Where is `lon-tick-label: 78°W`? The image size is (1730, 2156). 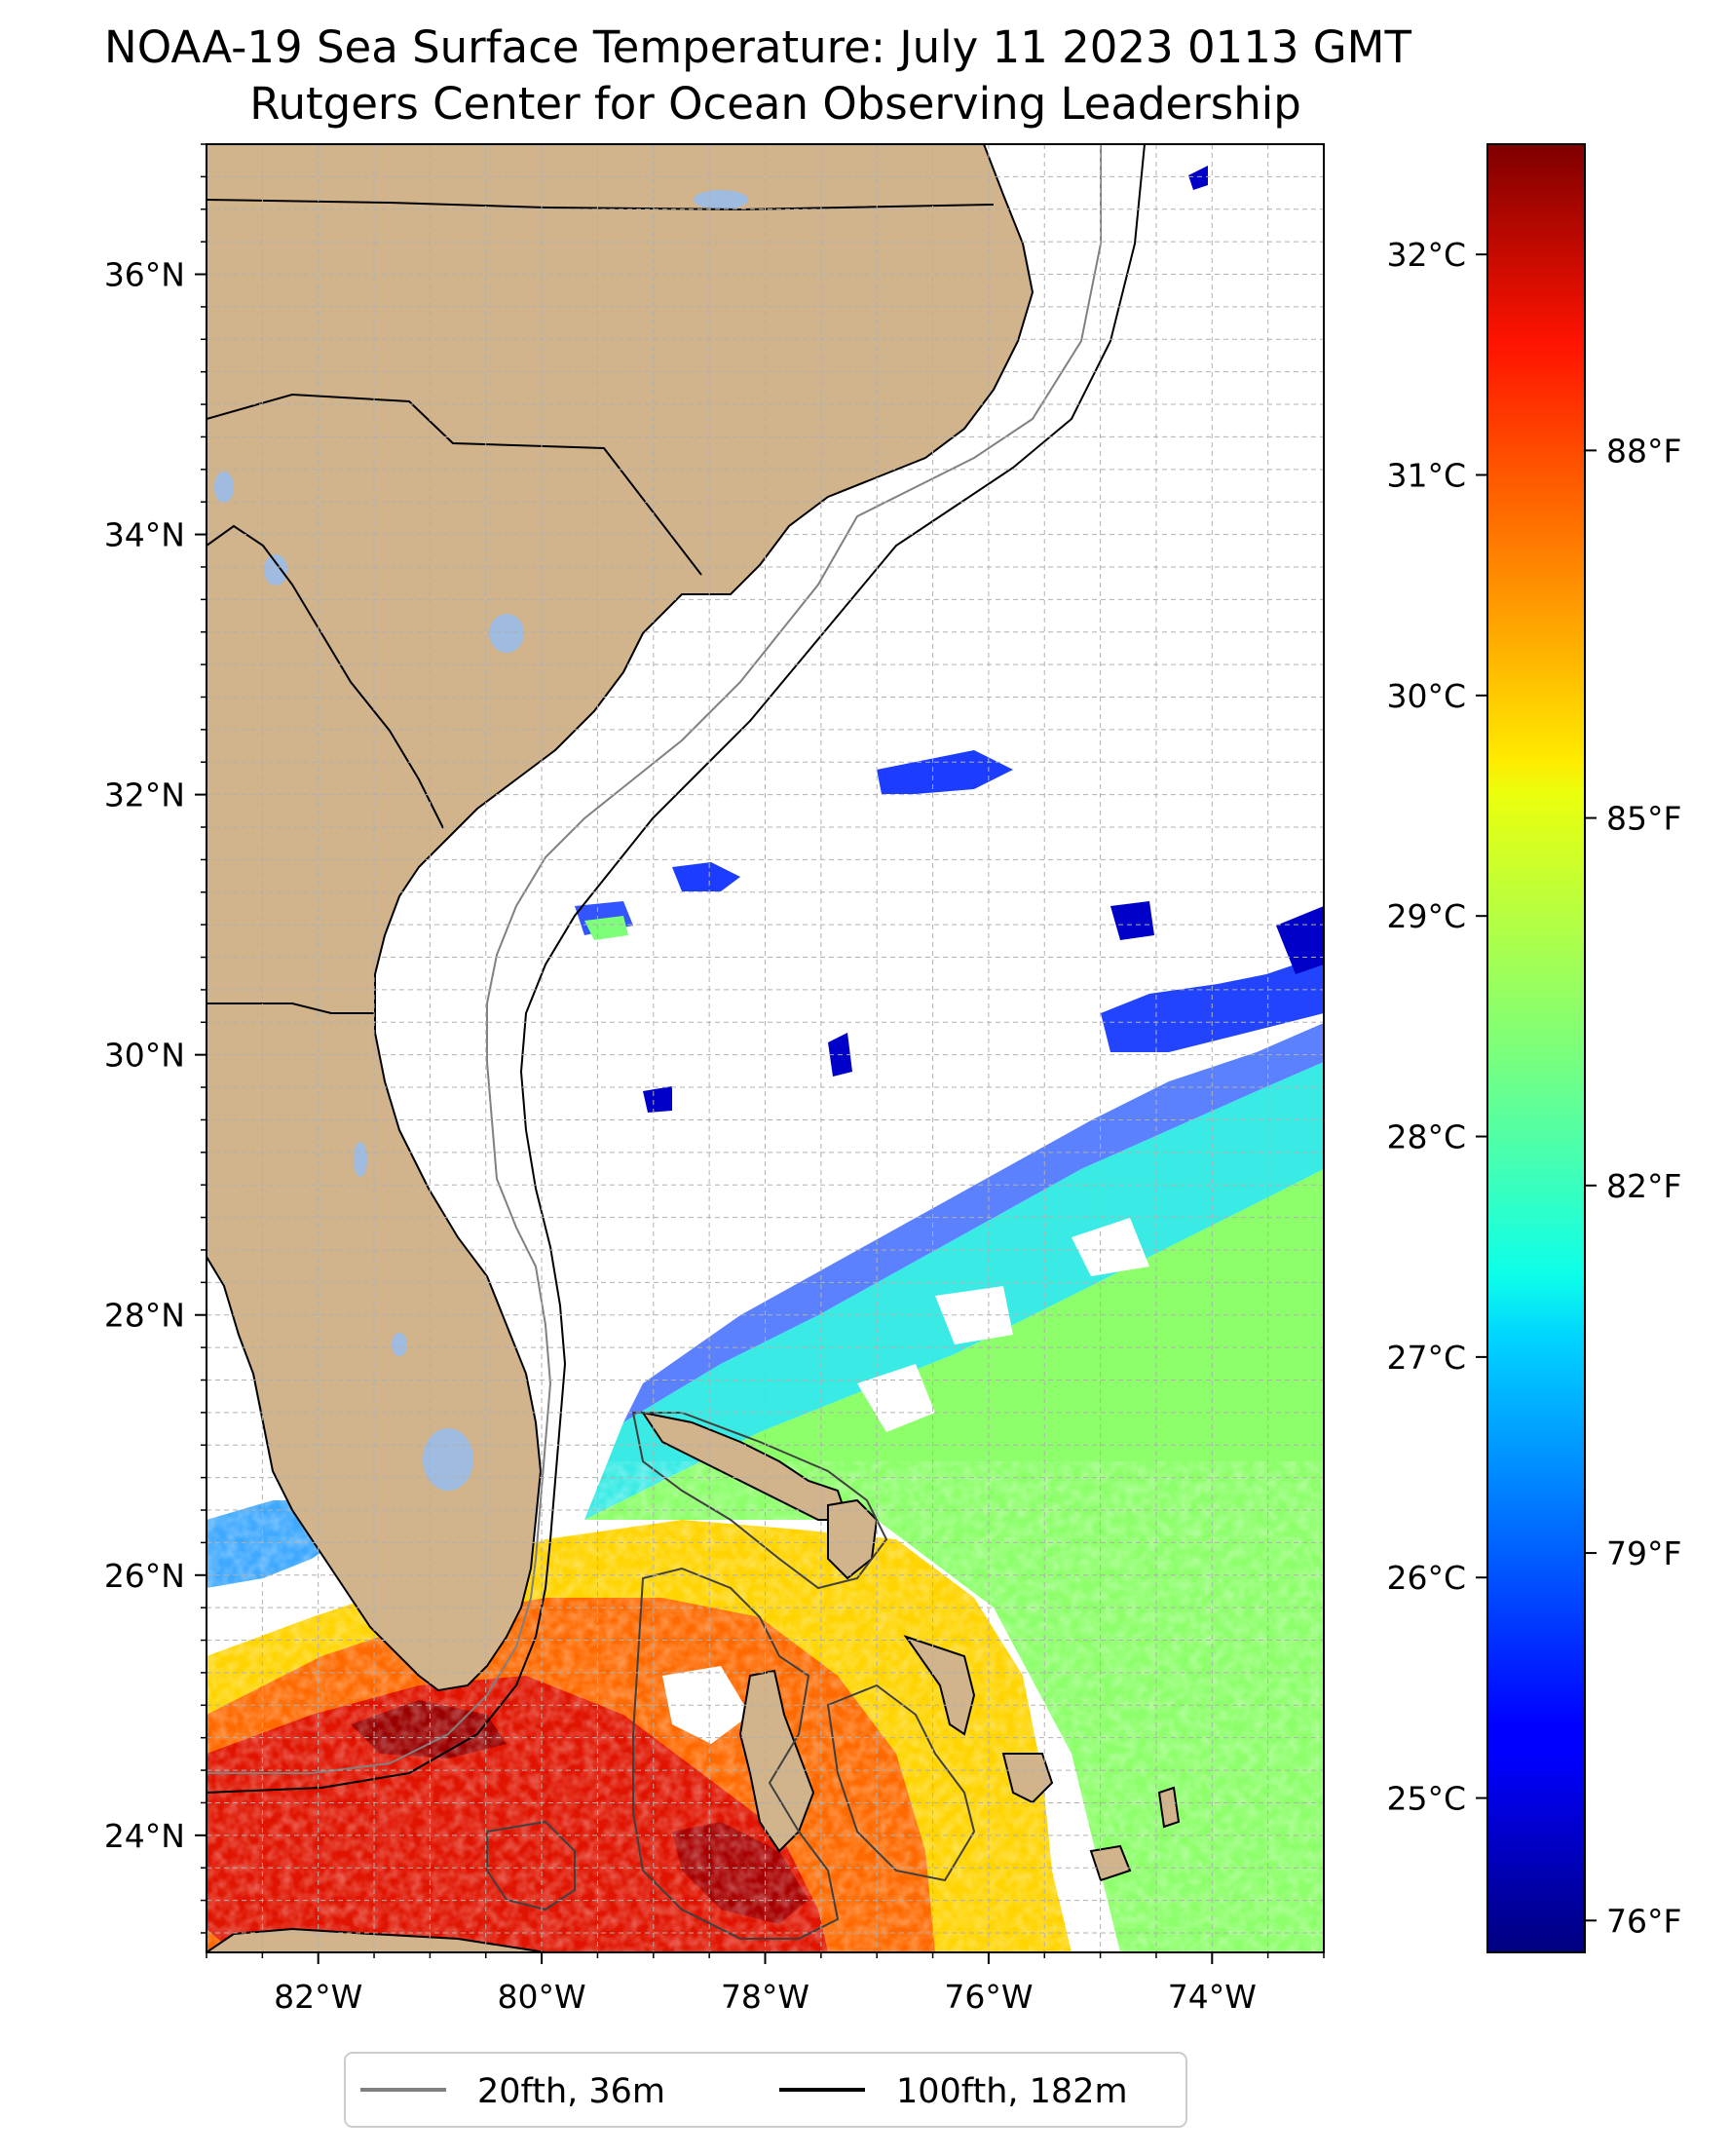 lon-tick-label: 78°W is located at coordinates (765, 1997).